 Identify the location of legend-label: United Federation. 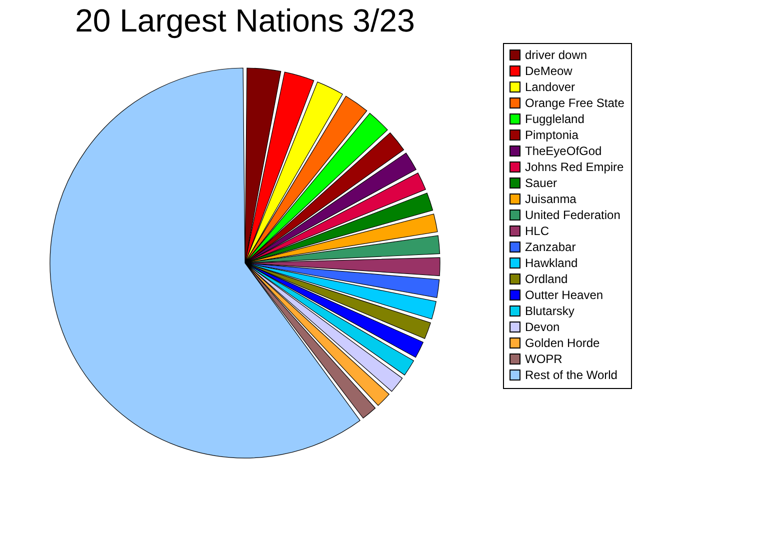
(572, 215).